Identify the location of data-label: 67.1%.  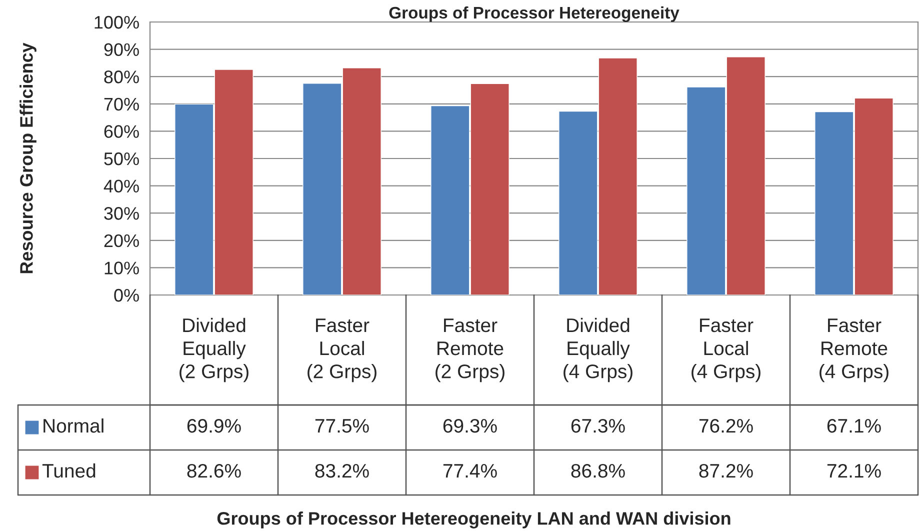
(854, 425).